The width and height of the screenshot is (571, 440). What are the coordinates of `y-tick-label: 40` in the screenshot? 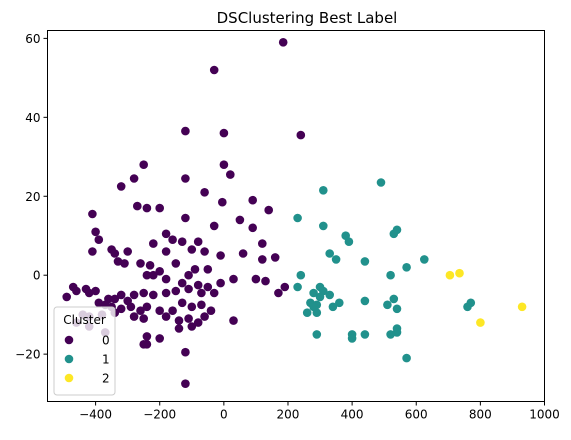 It's located at (32, 118).